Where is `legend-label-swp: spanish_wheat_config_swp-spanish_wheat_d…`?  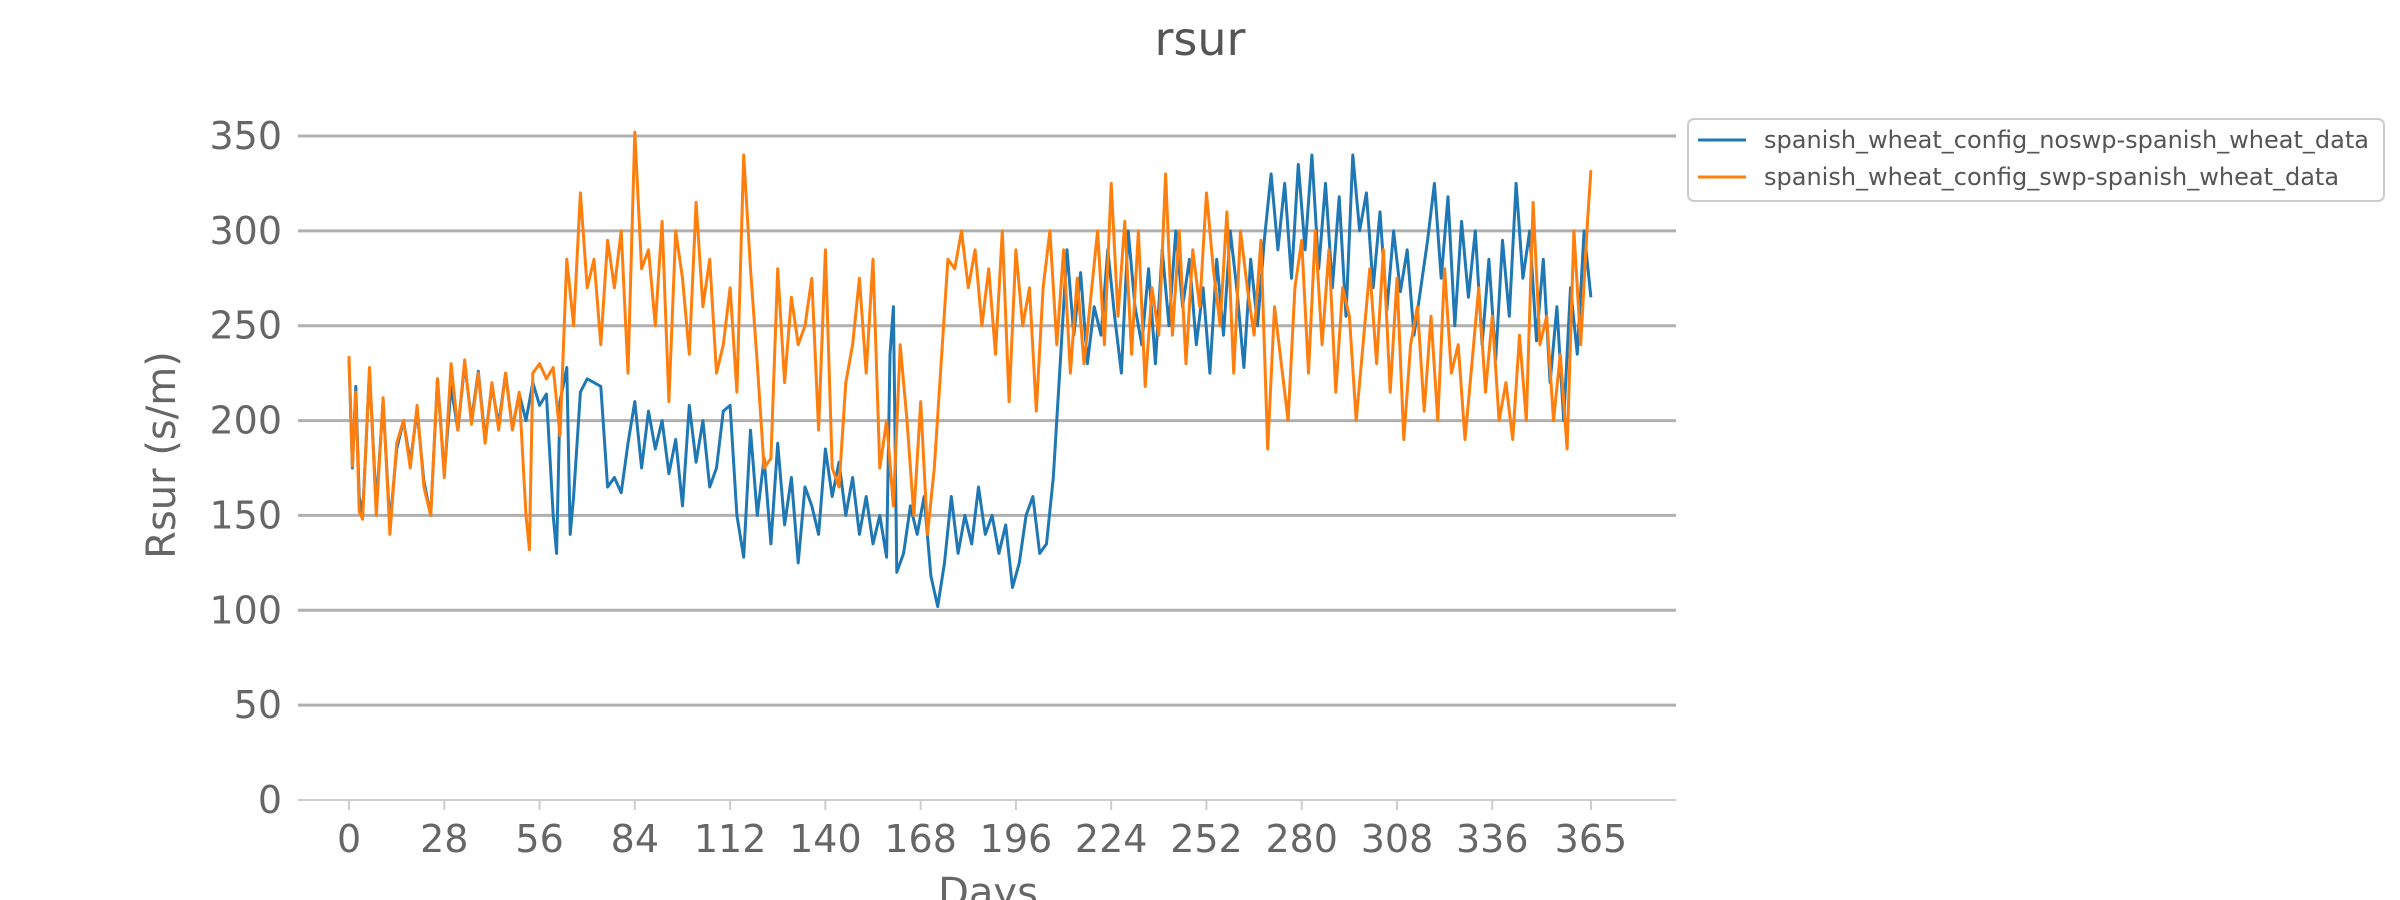
legend-label-swp: spanish_wheat_config_swp-spanish_wheat_d… is located at coordinates (2051, 177).